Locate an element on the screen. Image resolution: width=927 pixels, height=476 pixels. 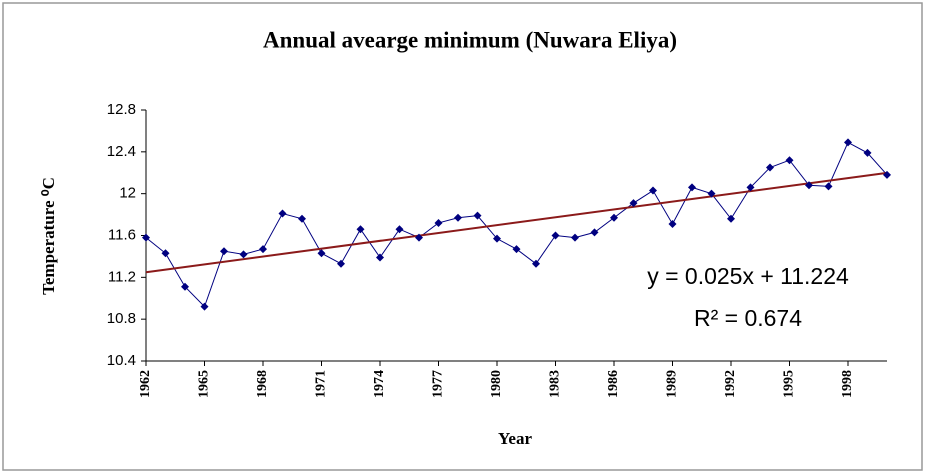
x-tick-label: 1971 is located at coordinates (321, 384).